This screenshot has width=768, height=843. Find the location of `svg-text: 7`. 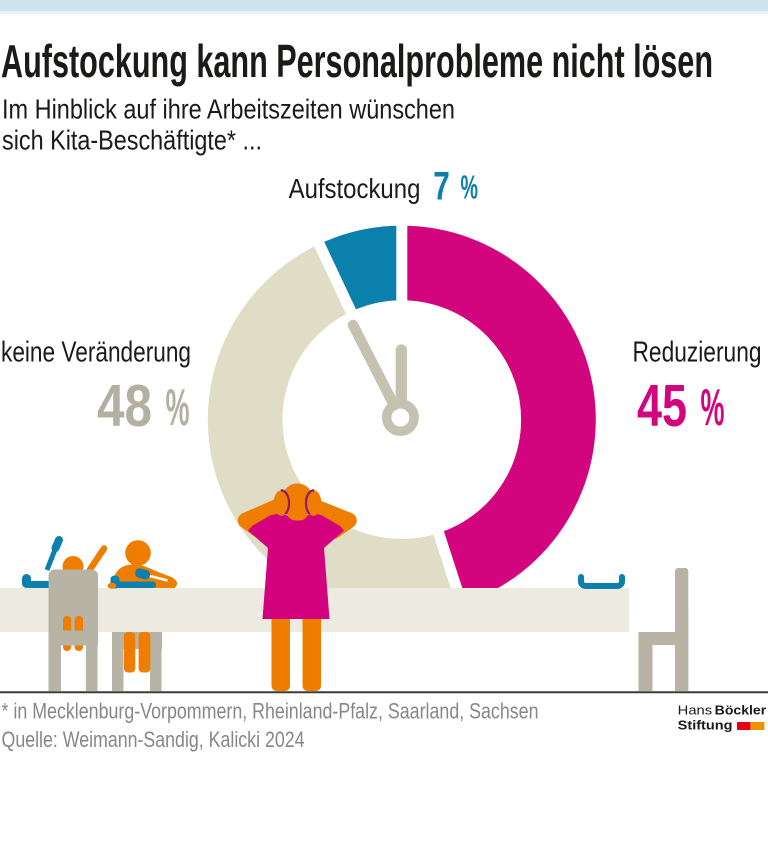

svg-text: 7 is located at coordinates (441, 186).